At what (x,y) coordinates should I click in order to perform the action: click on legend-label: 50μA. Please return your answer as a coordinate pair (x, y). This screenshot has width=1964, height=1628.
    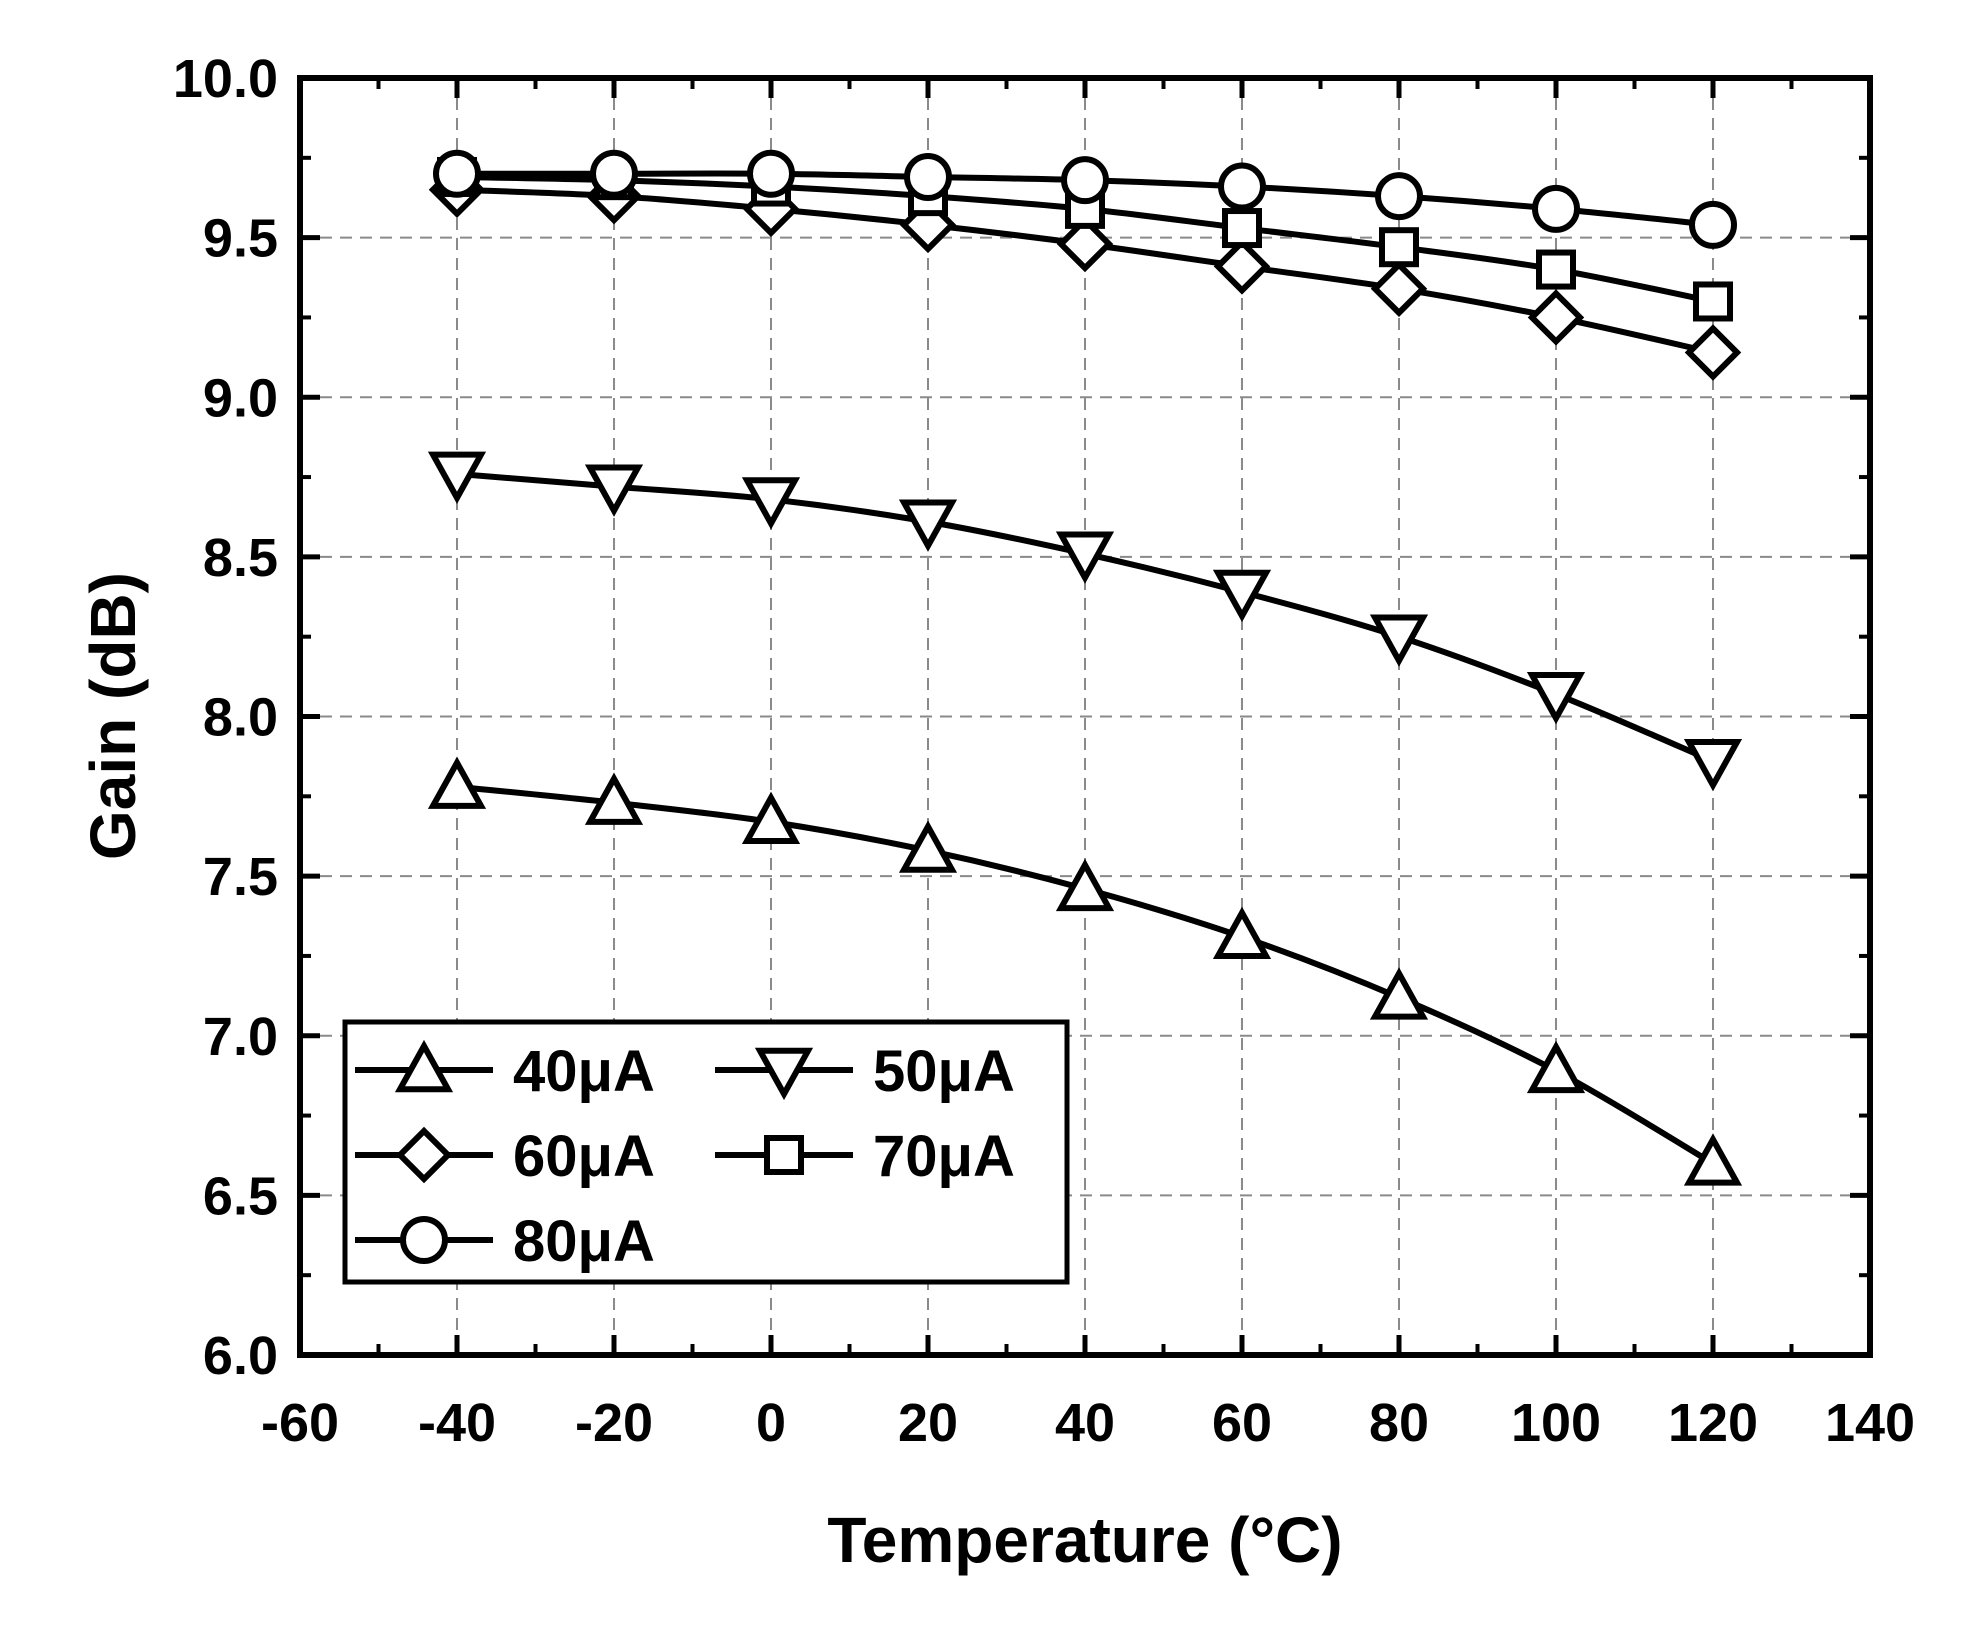
    Looking at the image, I should click on (944, 1071).